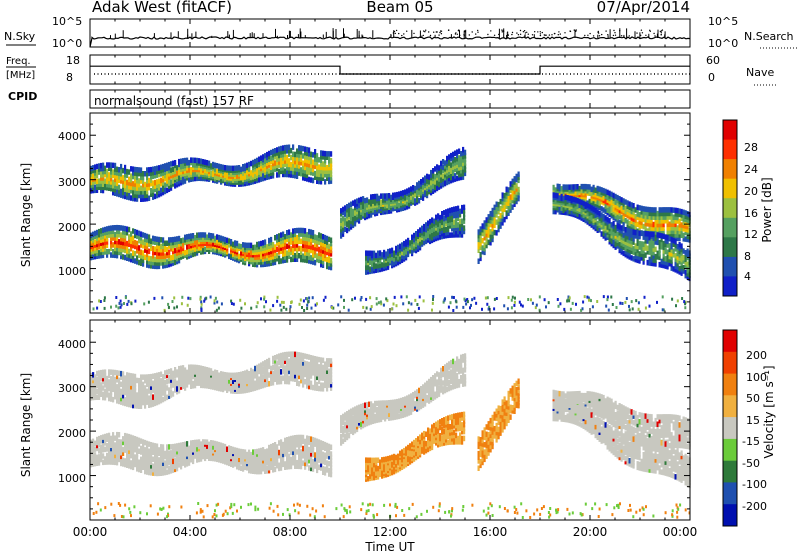  Describe the element at coordinates (711, 77) in the screenshot. I see `nave-tick-low: 0` at that location.